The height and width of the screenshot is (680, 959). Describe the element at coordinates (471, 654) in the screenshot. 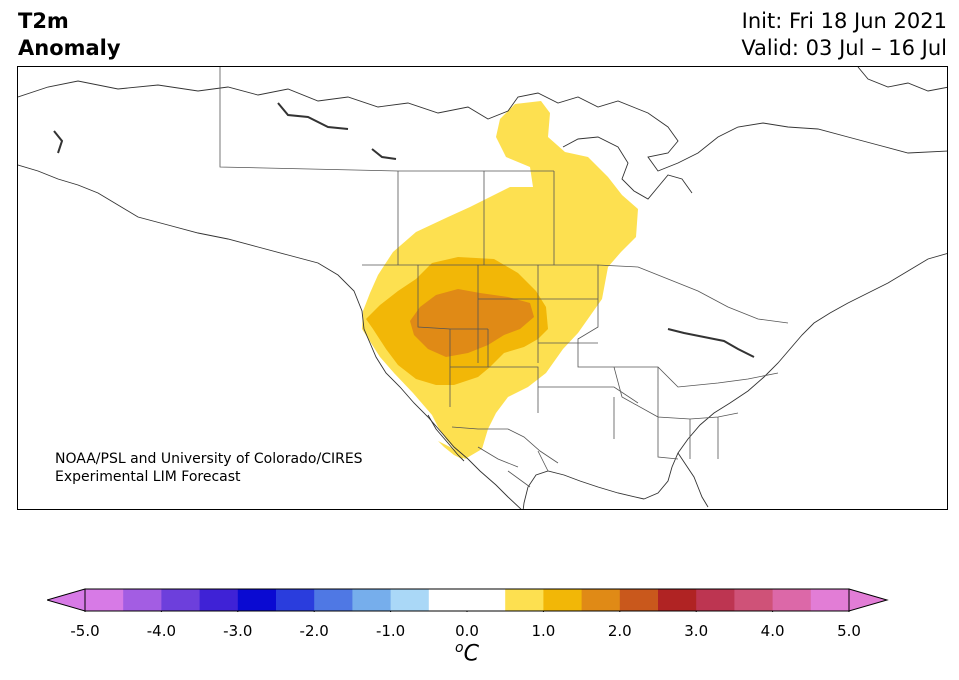

I see `units-letter: C` at that location.